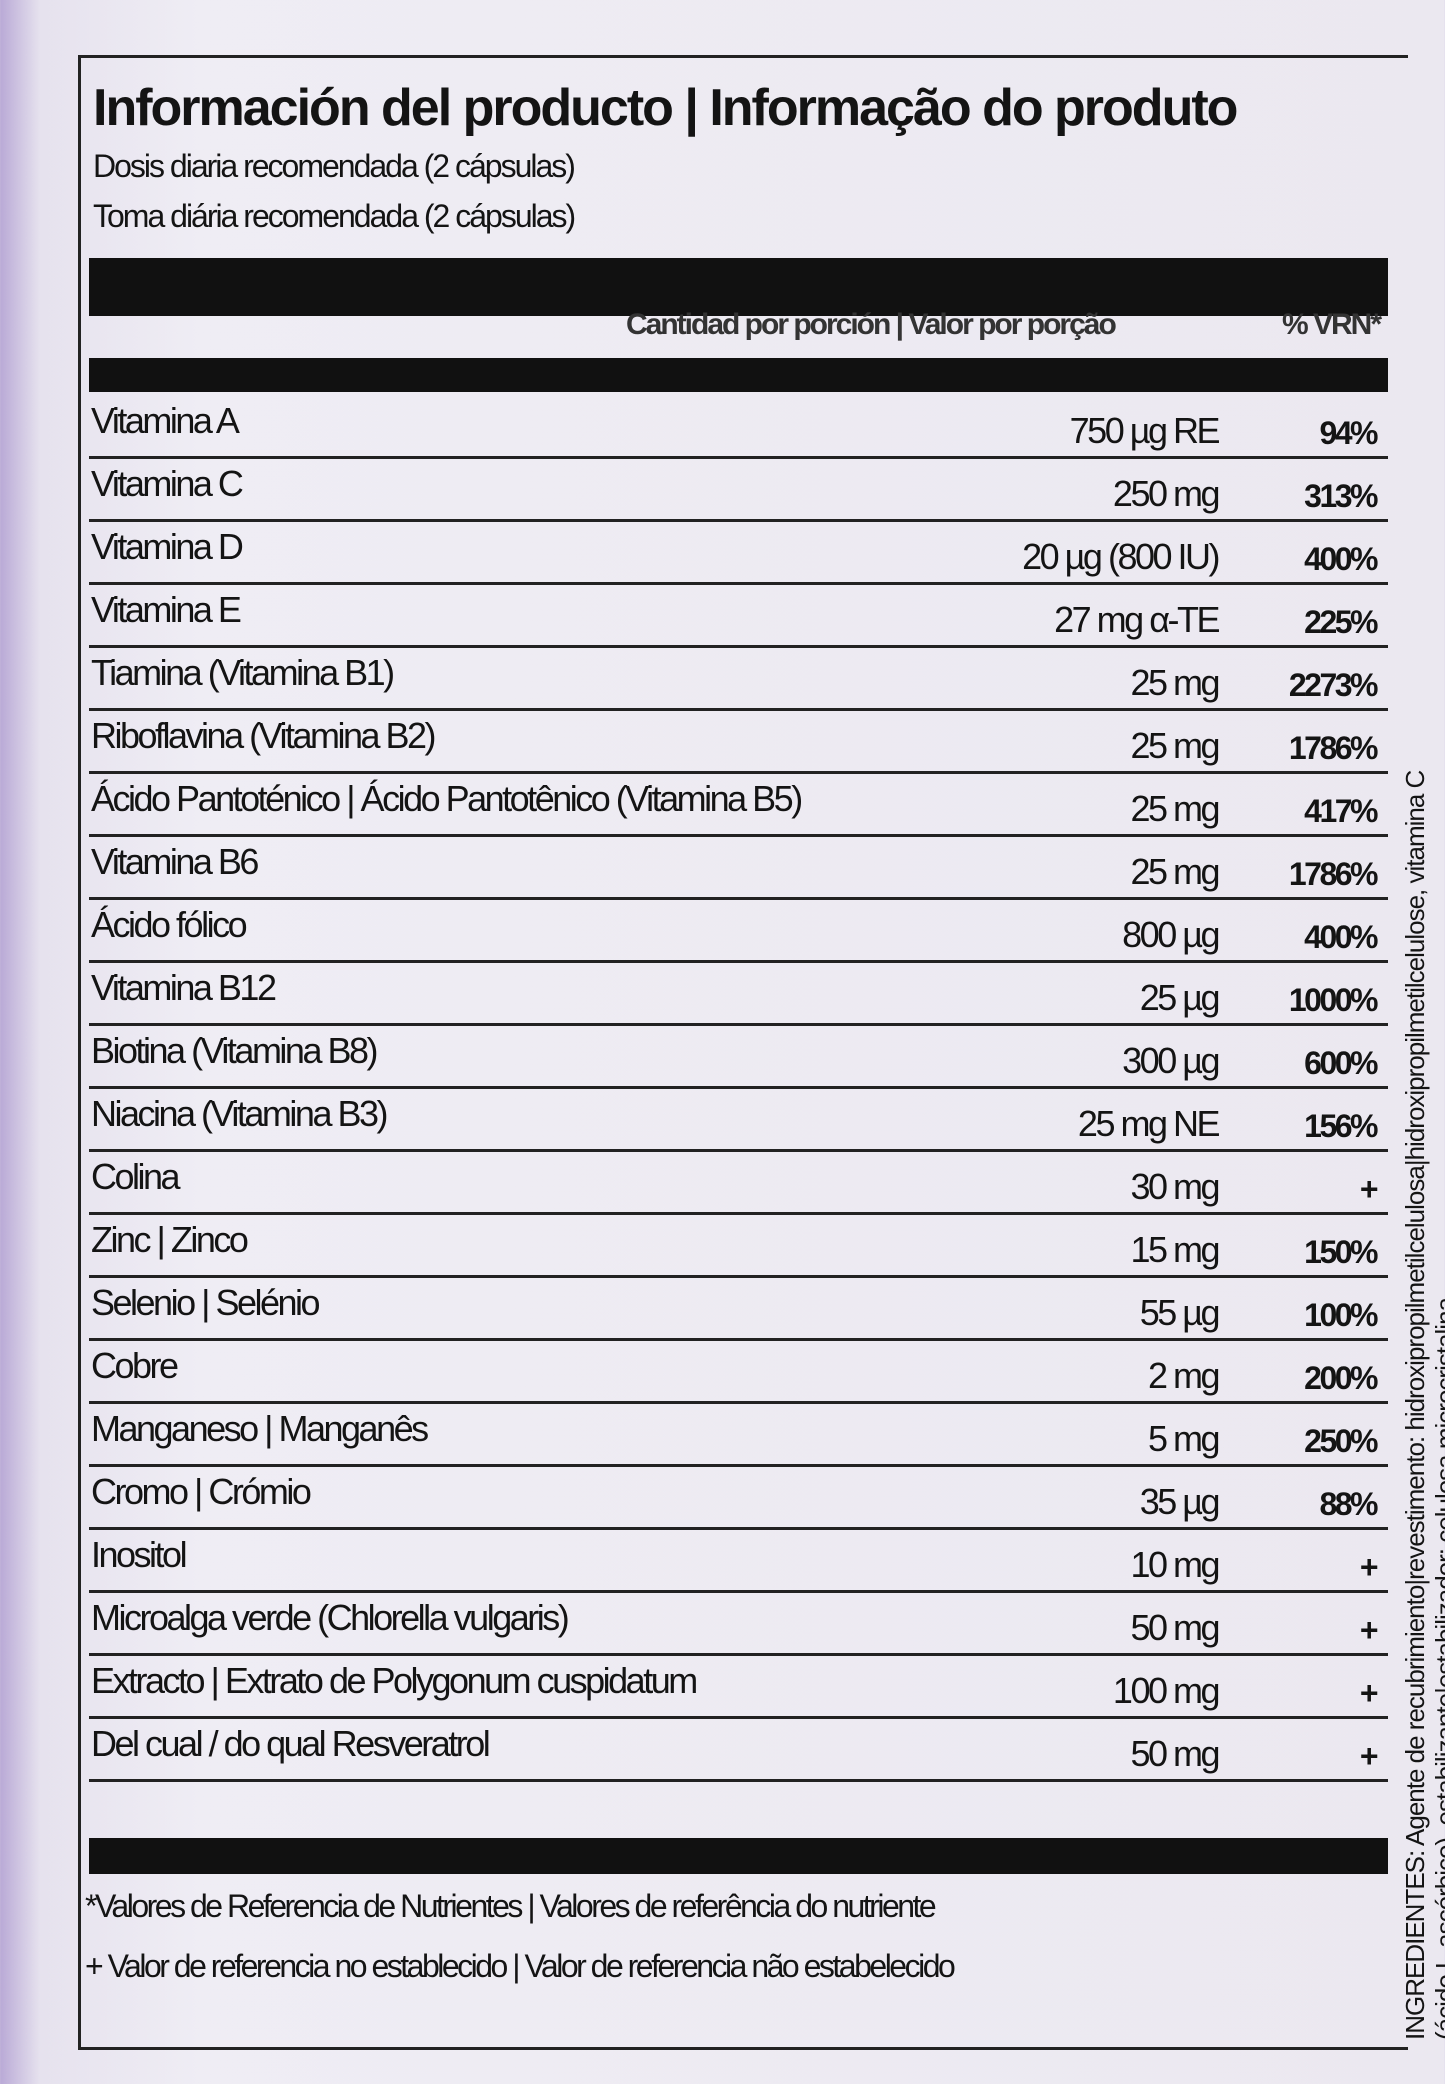  Describe the element at coordinates (738, 994) in the screenshot. I see `table-row: Vitamina B12 25 µg 1000%` at that location.